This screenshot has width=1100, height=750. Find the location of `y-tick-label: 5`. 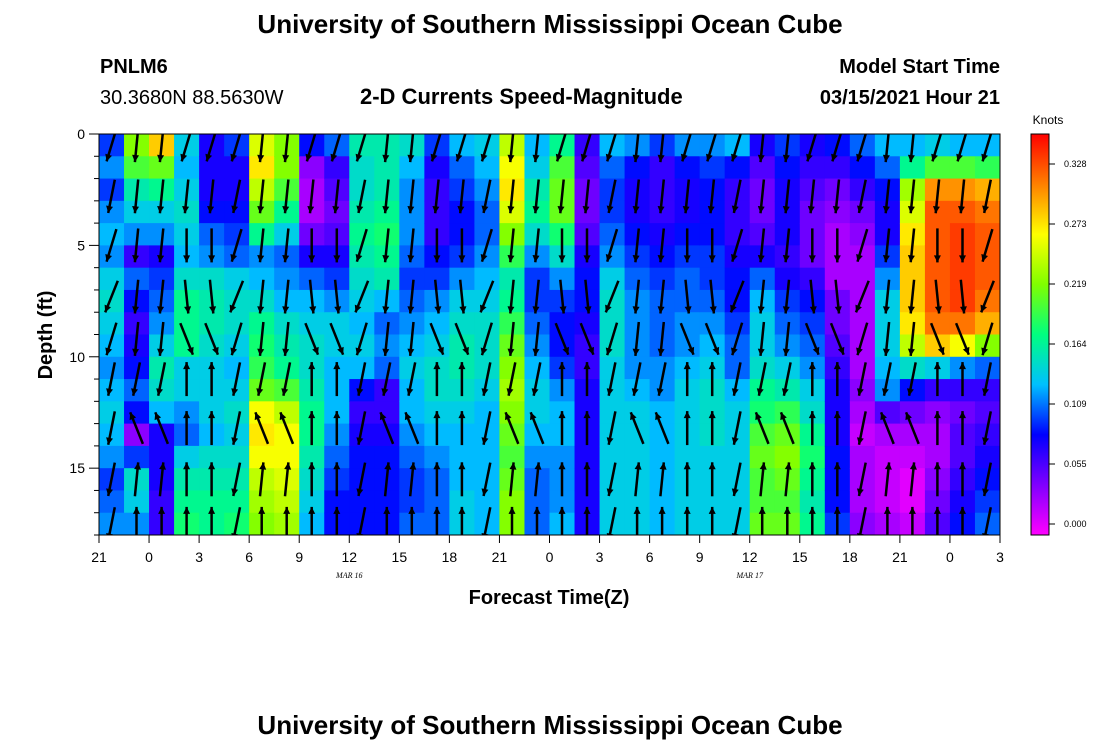

y-tick-label: 5 is located at coordinates (81, 245).